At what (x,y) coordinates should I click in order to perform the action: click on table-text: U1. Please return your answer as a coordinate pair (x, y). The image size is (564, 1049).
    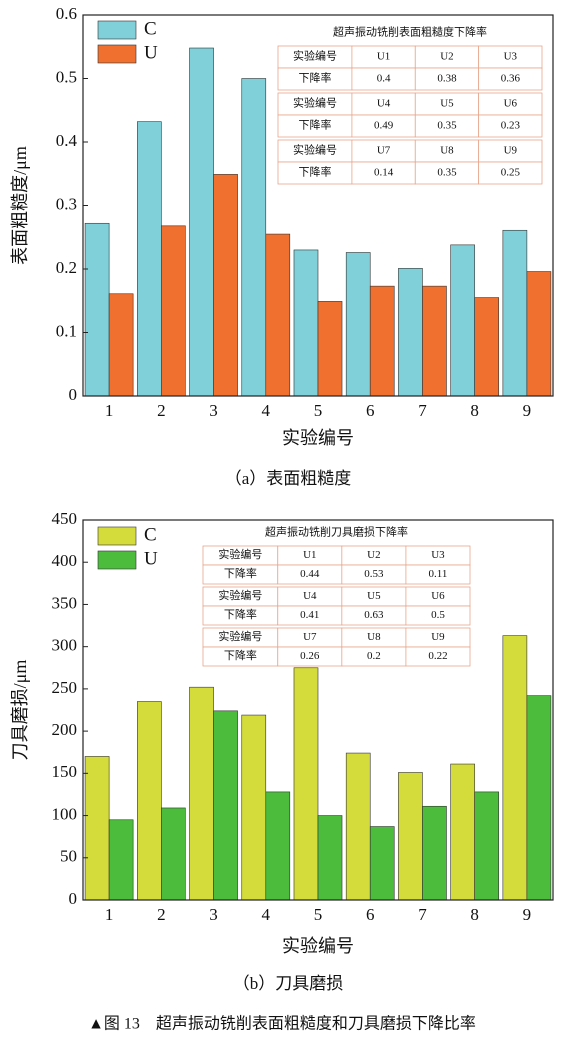
    Looking at the image, I should click on (383, 57).